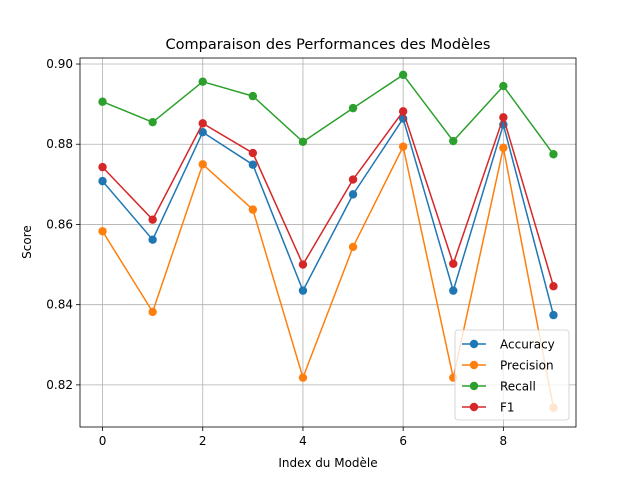  Describe the element at coordinates (103, 441) in the screenshot. I see `x-tick-label: 0` at that location.